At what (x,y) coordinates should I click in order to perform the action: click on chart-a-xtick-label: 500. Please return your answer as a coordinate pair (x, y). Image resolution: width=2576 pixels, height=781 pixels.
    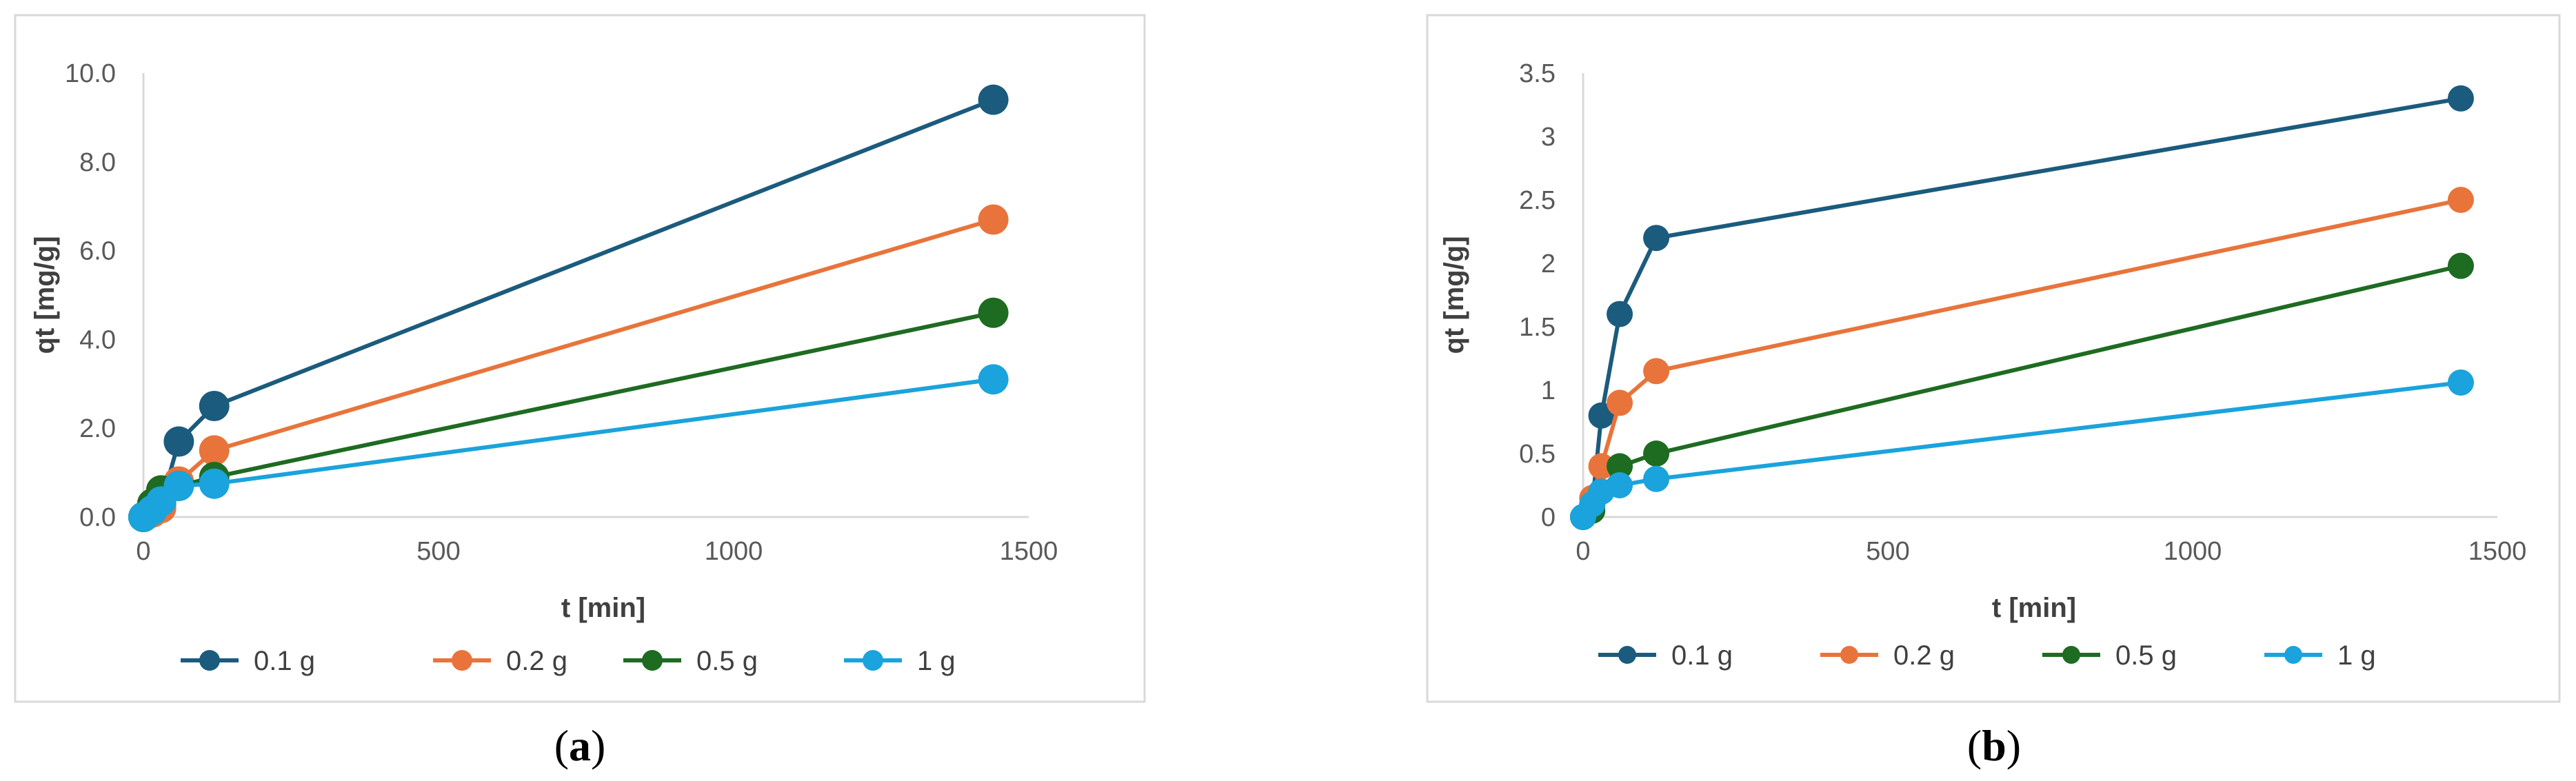
    Looking at the image, I should click on (438, 552).